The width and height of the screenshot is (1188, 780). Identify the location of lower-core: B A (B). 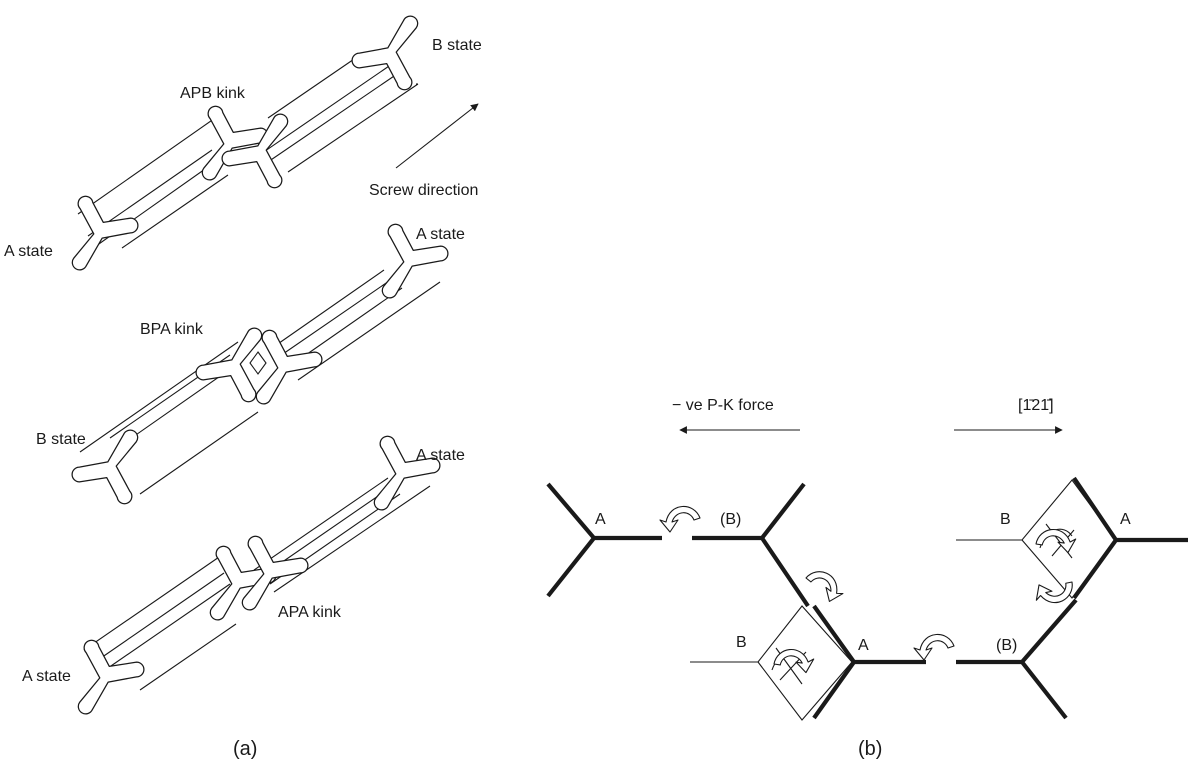
(884, 659).